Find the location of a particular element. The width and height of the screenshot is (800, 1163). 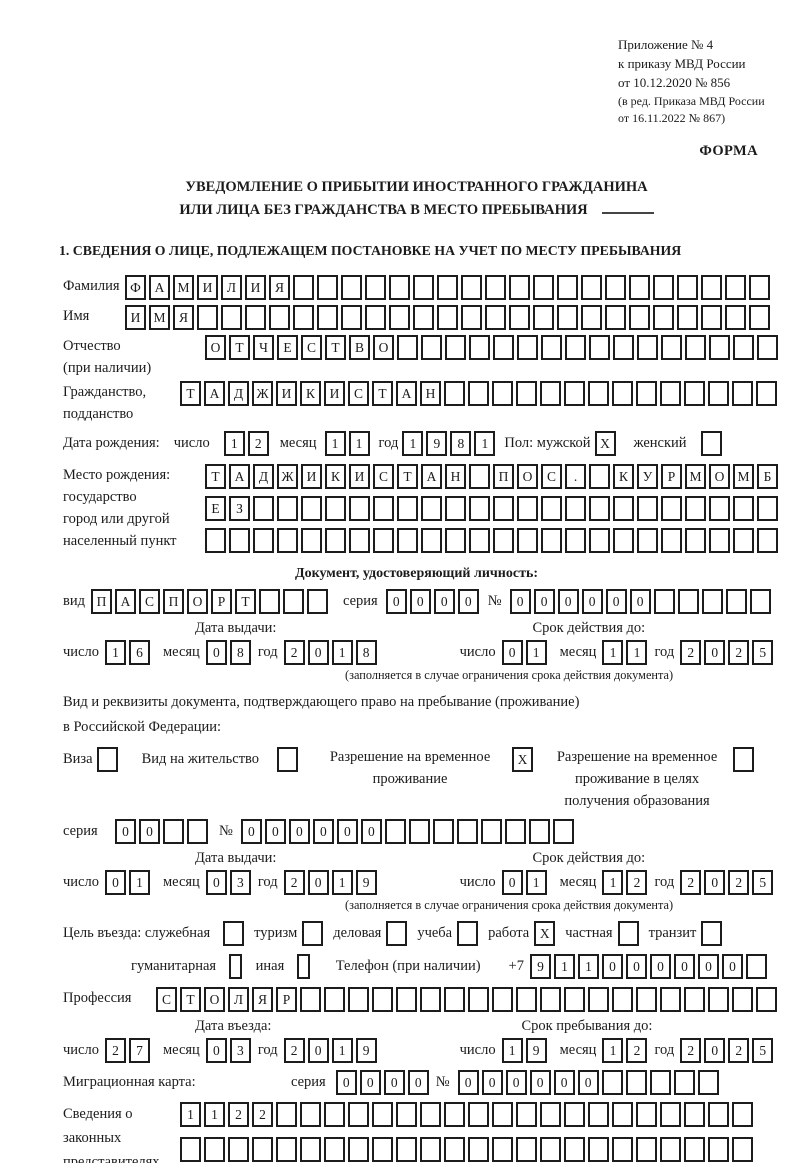

char-cell: 7 is located at coordinates (139, 1050).